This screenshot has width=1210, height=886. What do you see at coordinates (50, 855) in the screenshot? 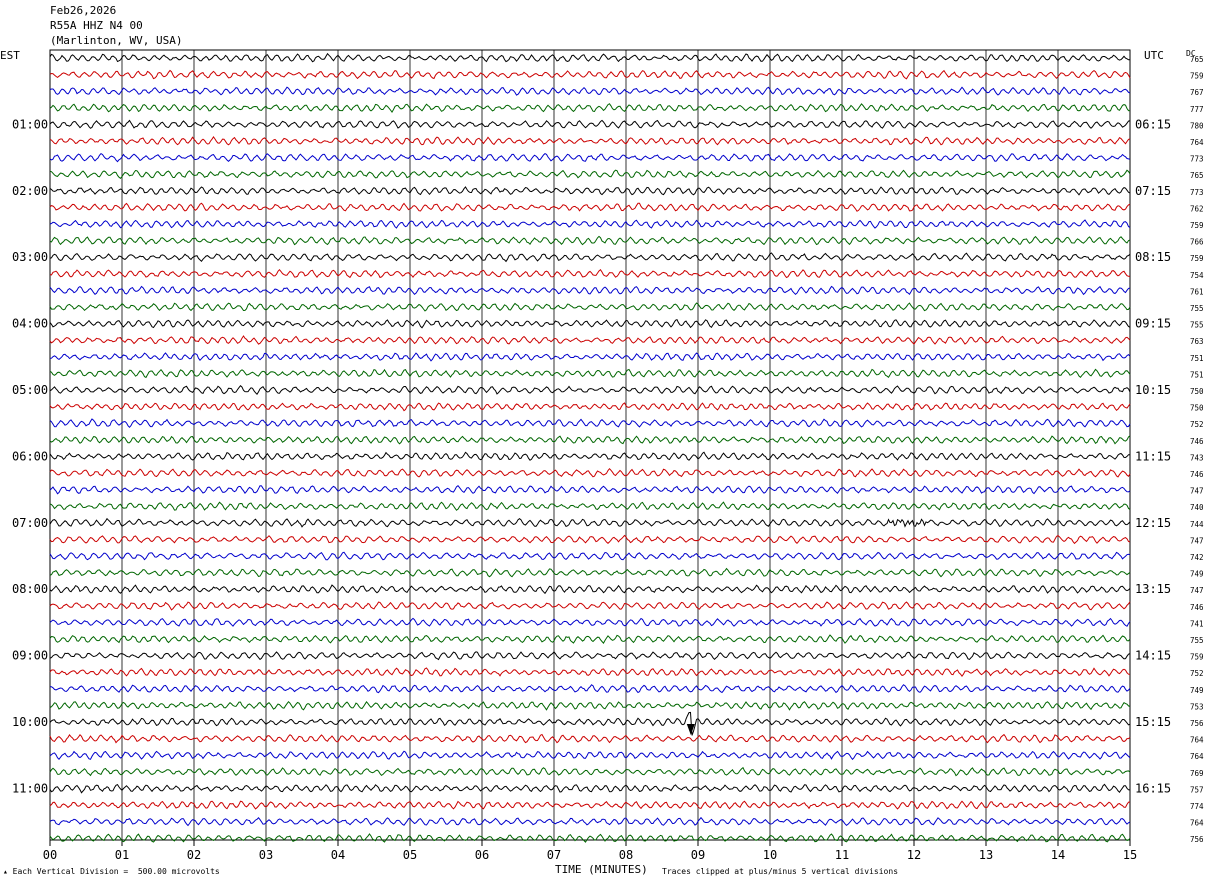
I see `x-tick-label: 00` at bounding box center [50, 855].